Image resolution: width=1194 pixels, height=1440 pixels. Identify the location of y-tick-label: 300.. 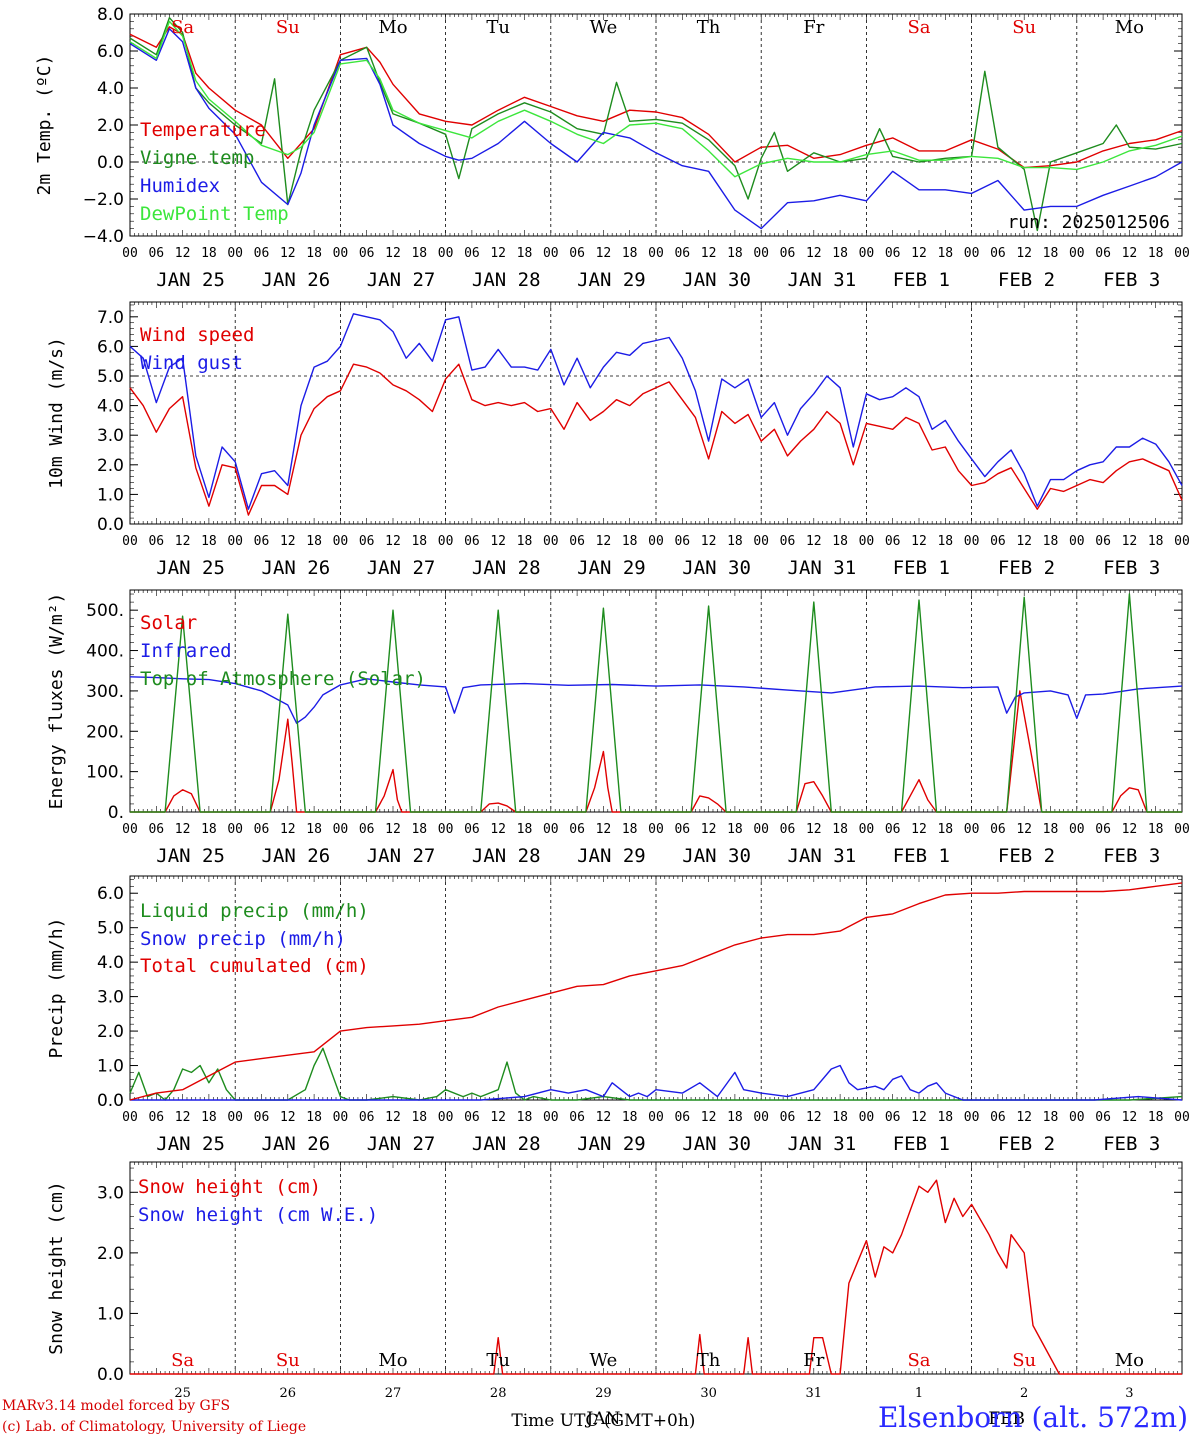
(105, 692).